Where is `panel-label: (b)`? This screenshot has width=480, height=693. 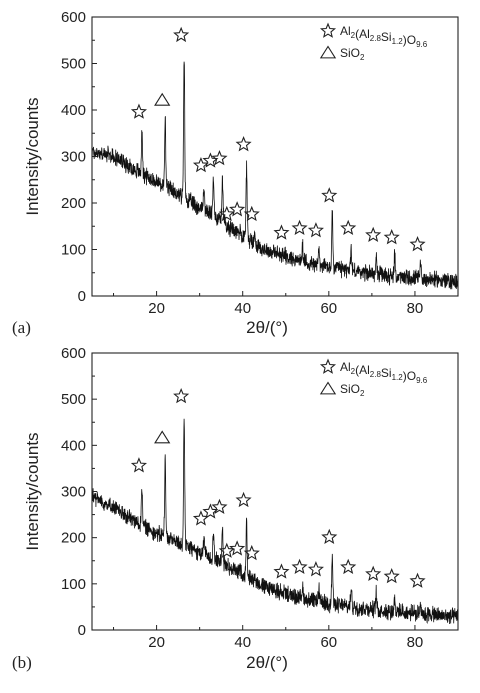
panel-label: (b) is located at coordinates (22, 662).